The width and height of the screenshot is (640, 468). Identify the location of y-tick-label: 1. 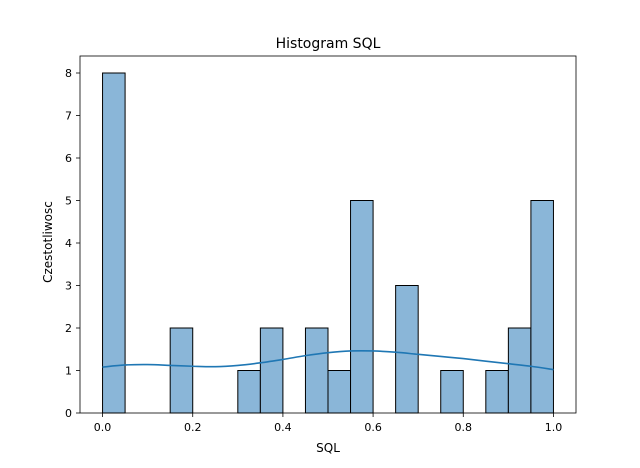
(68, 371).